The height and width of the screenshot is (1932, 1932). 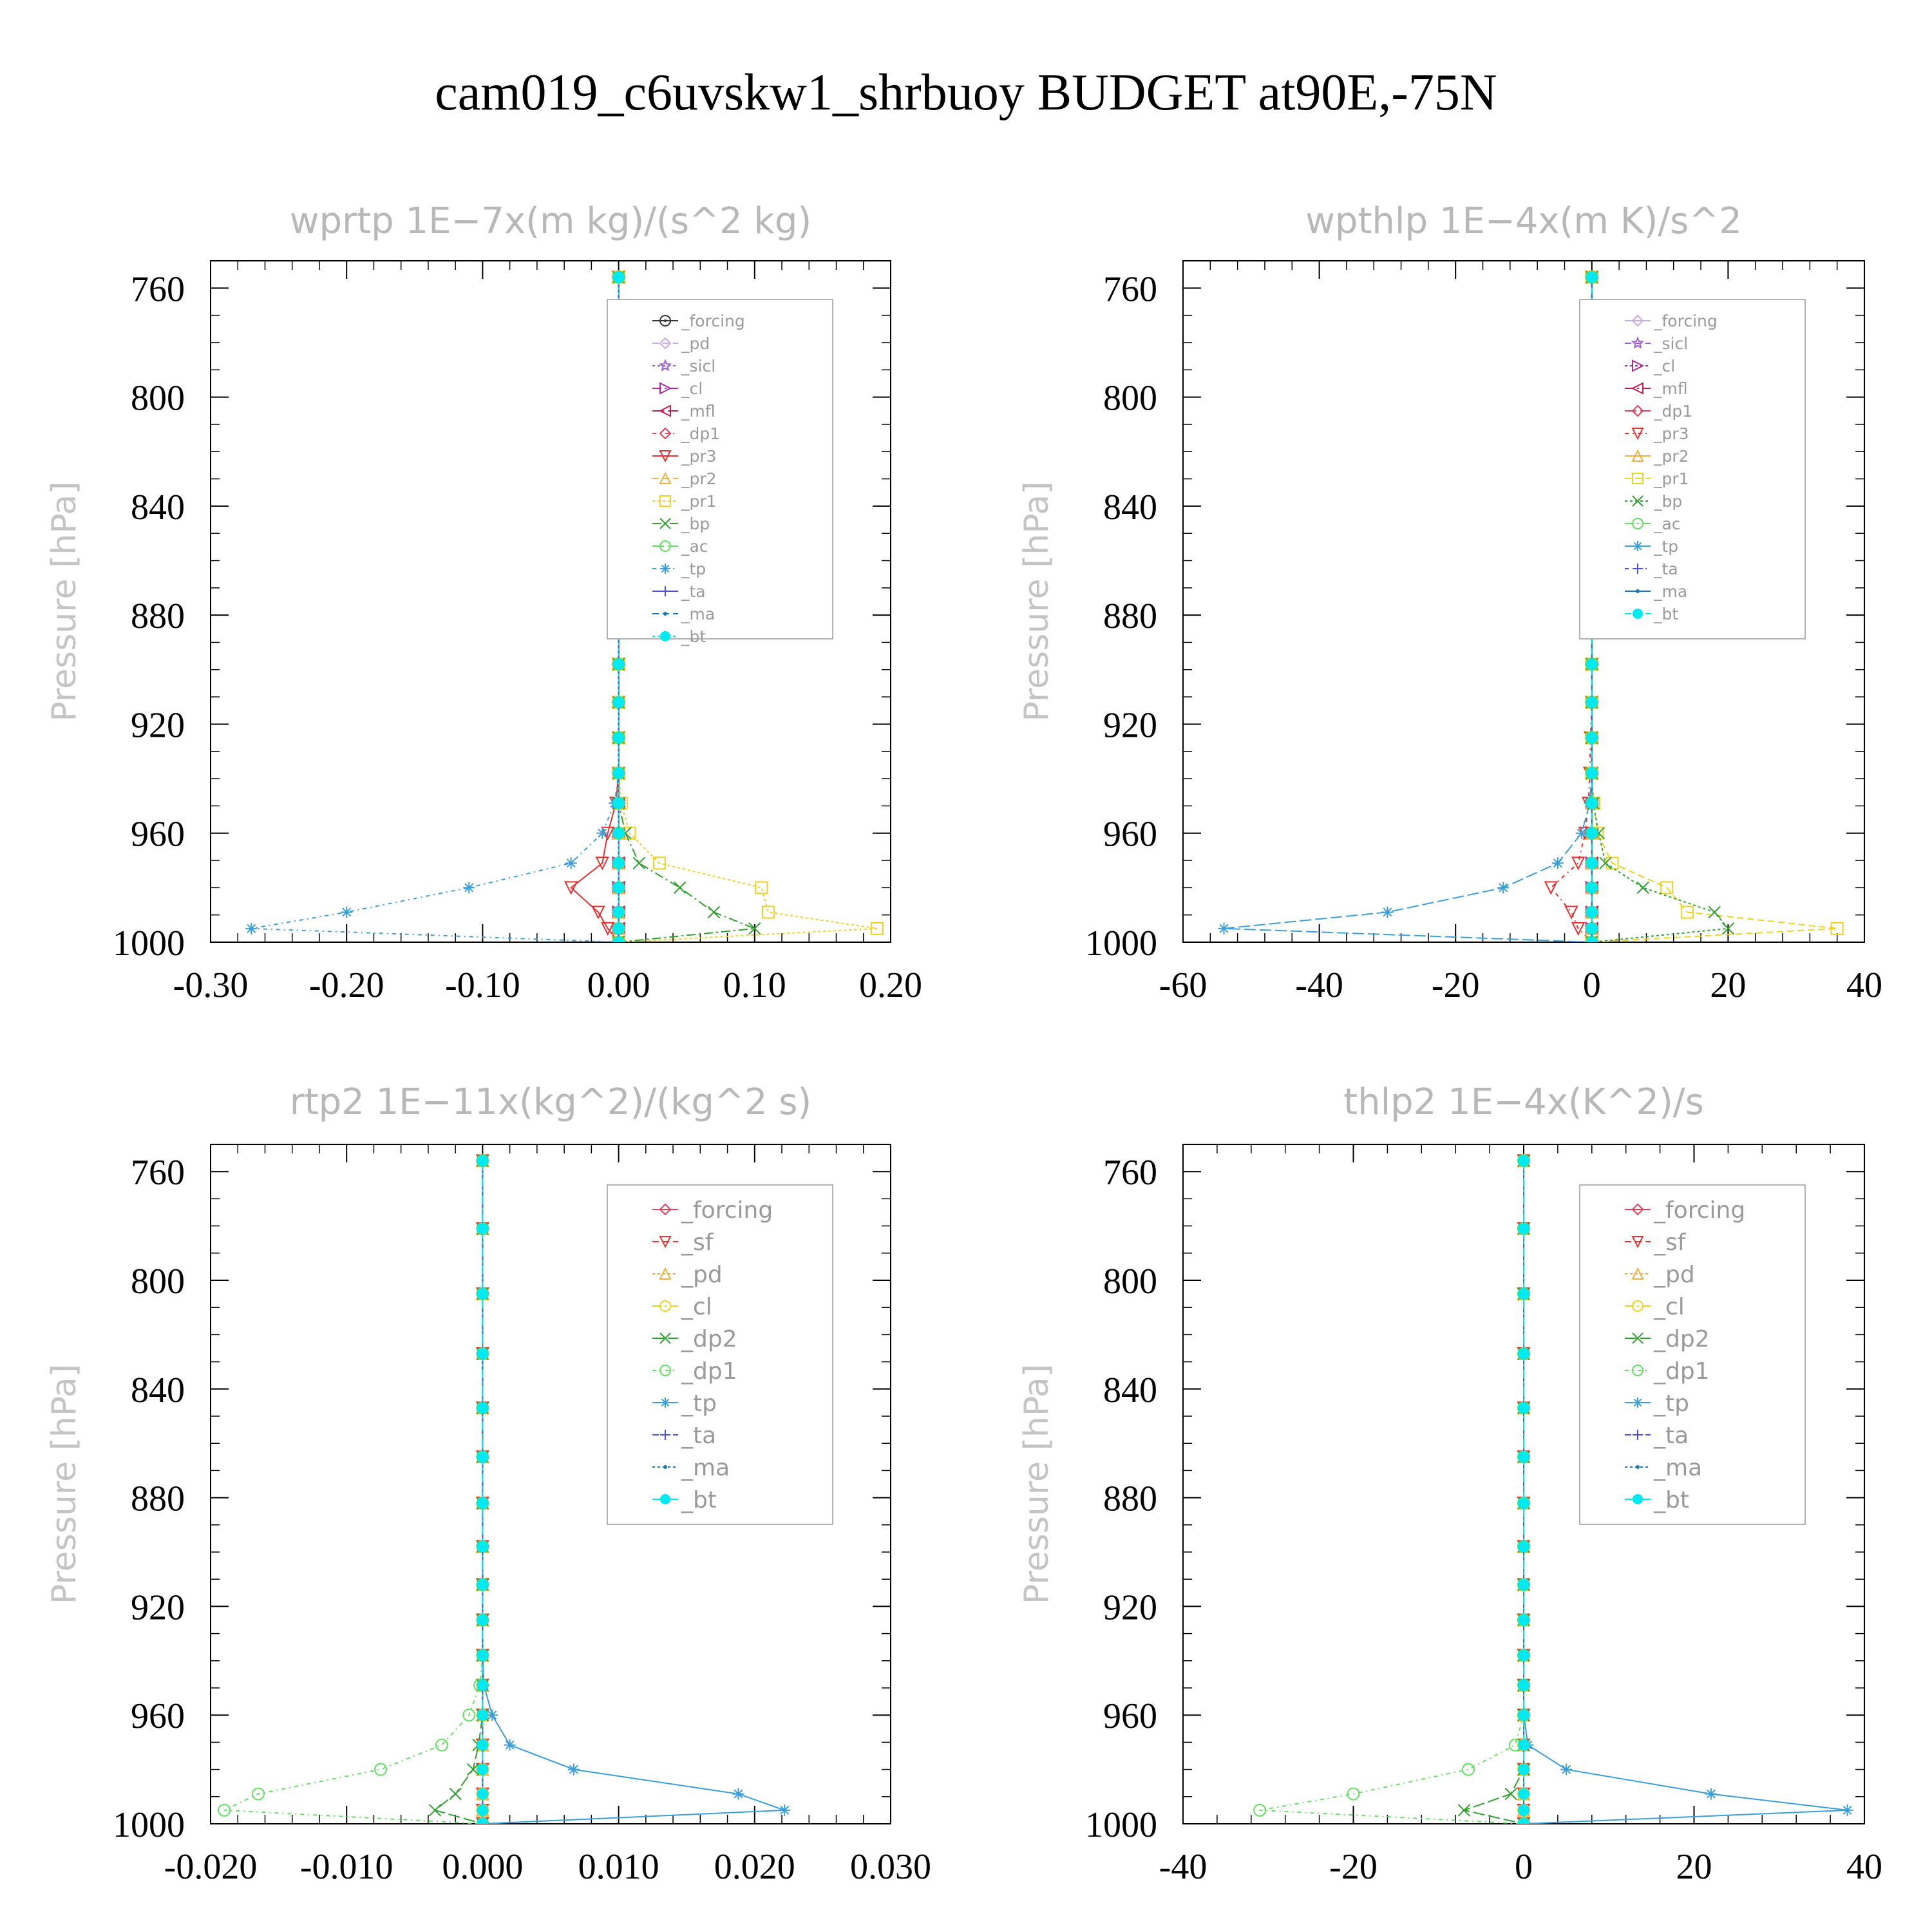 What do you see at coordinates (720, 469) in the screenshot?
I see `legend-box` at bounding box center [720, 469].